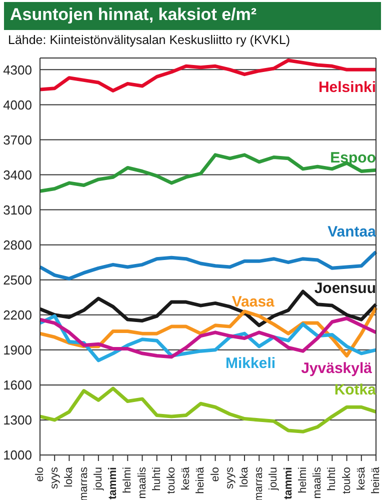 This screenshot has width=385, height=500. What do you see at coordinates (17, 350) in the screenshot?
I see `y-tick-label: 1900` at bounding box center [17, 350].